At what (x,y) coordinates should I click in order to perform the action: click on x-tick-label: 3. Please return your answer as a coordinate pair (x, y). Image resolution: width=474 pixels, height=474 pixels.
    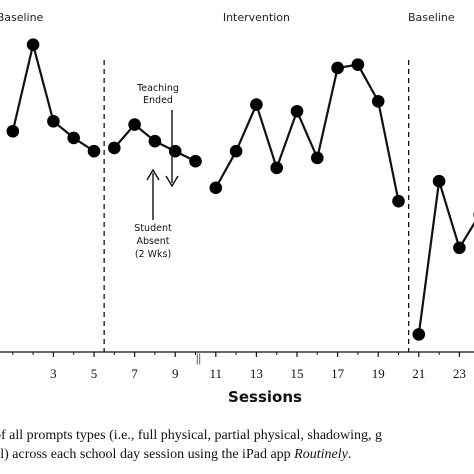
    Looking at the image, I should click on (53, 373).